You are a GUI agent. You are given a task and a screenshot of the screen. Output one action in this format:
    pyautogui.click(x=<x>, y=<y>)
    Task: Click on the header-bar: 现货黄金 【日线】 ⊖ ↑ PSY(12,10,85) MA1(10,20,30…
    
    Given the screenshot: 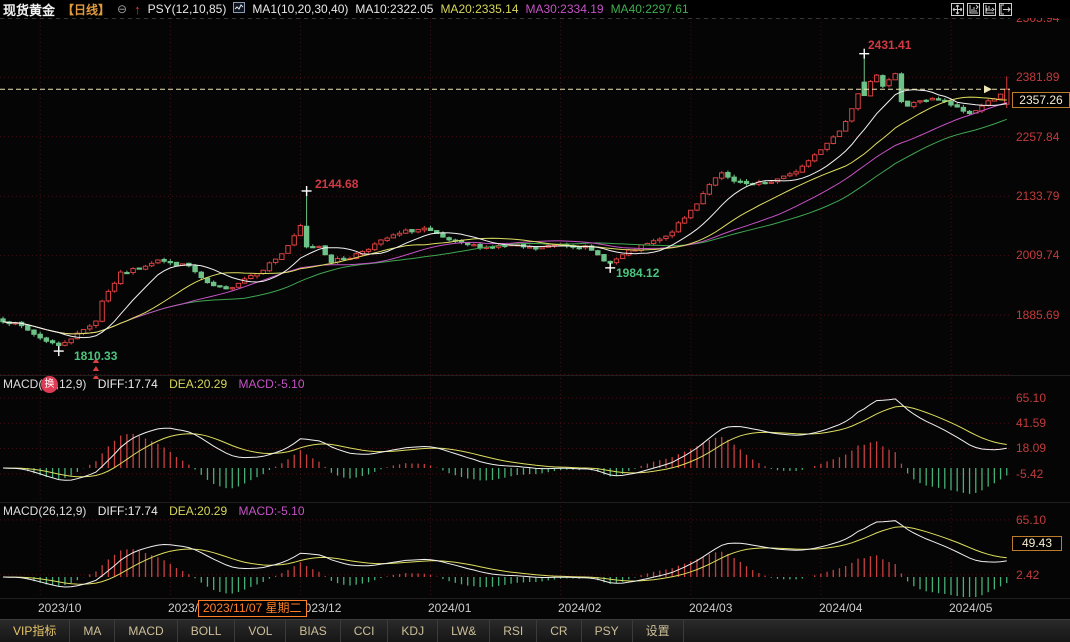 What is the action you would take?
    pyautogui.click(x=535, y=9)
    